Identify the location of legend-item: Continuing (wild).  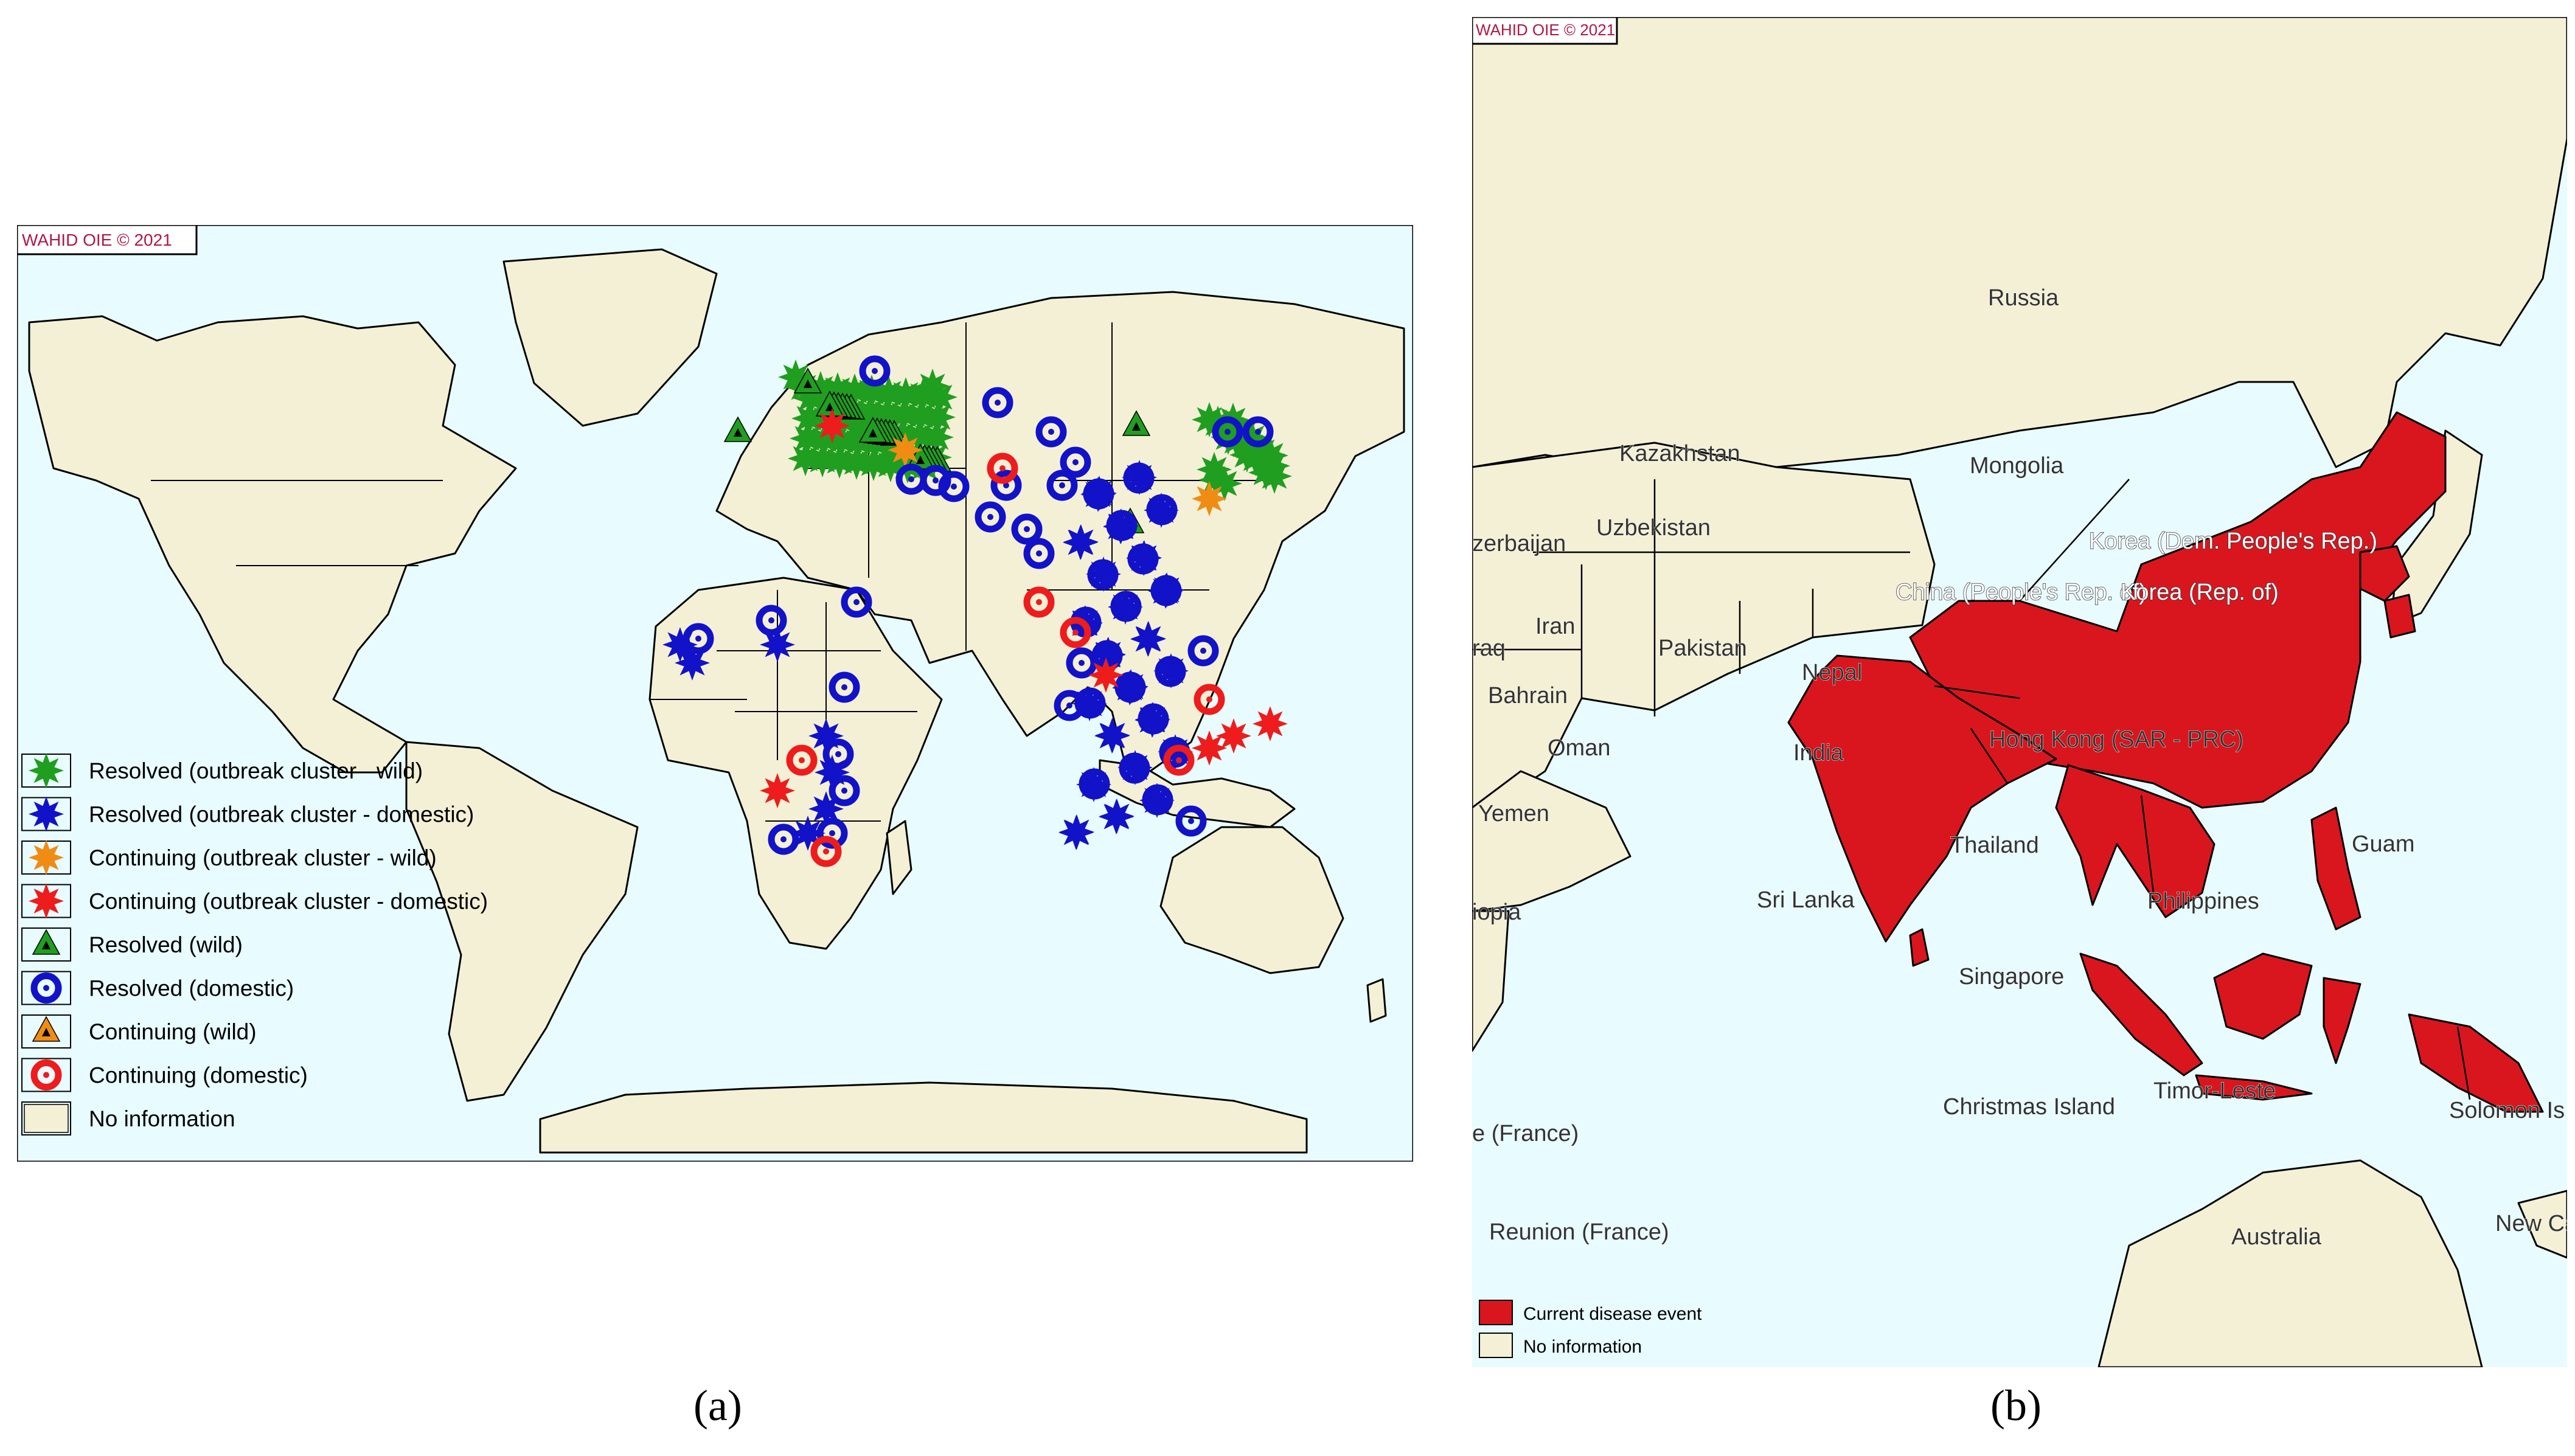
(139, 1031).